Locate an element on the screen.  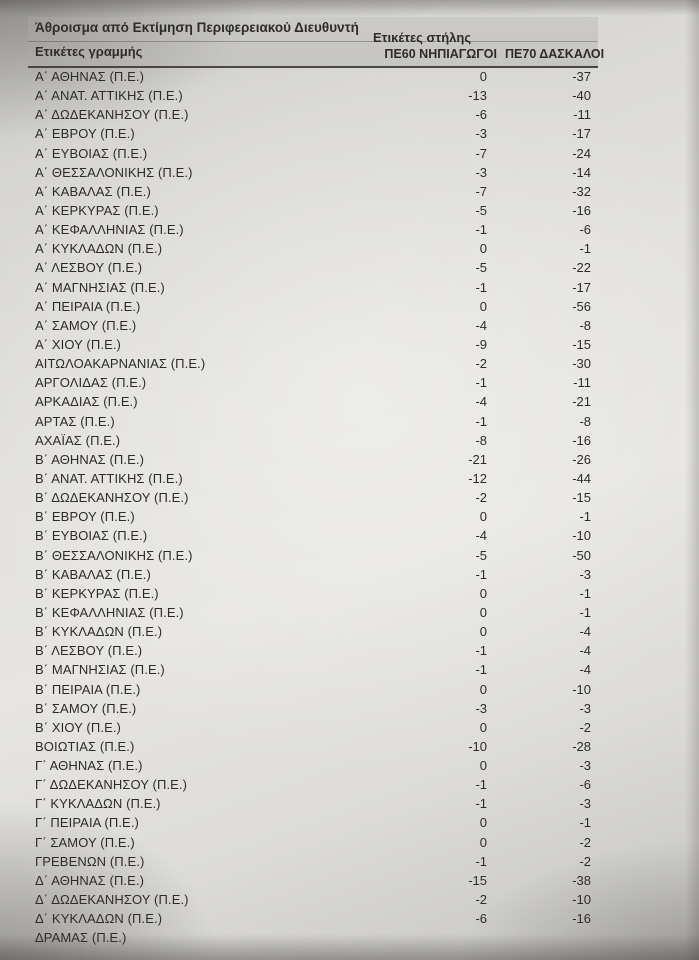
table-row: Β΄ ΘΕΣΣΑΛΟΝΙΚΗΣ (Π.Ε.) -5 -50 is located at coordinates (349, 556).